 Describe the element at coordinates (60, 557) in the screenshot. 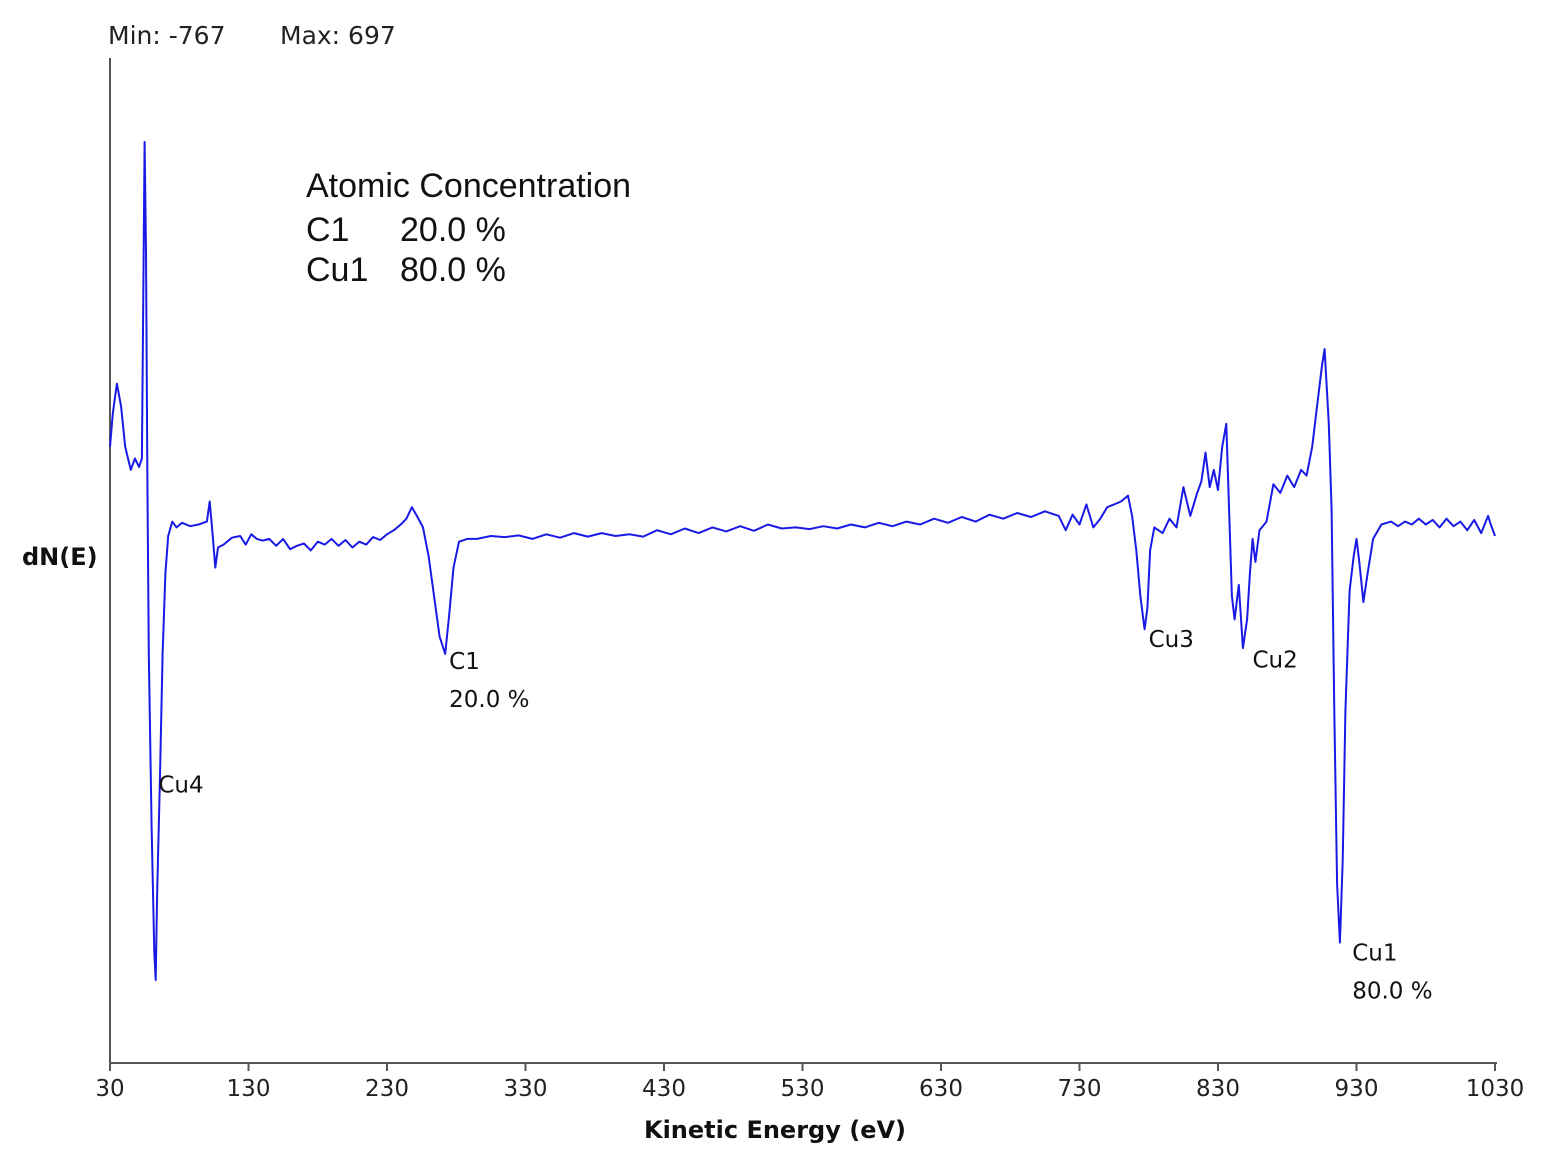

I see `y-axis-label: dN(E)` at that location.